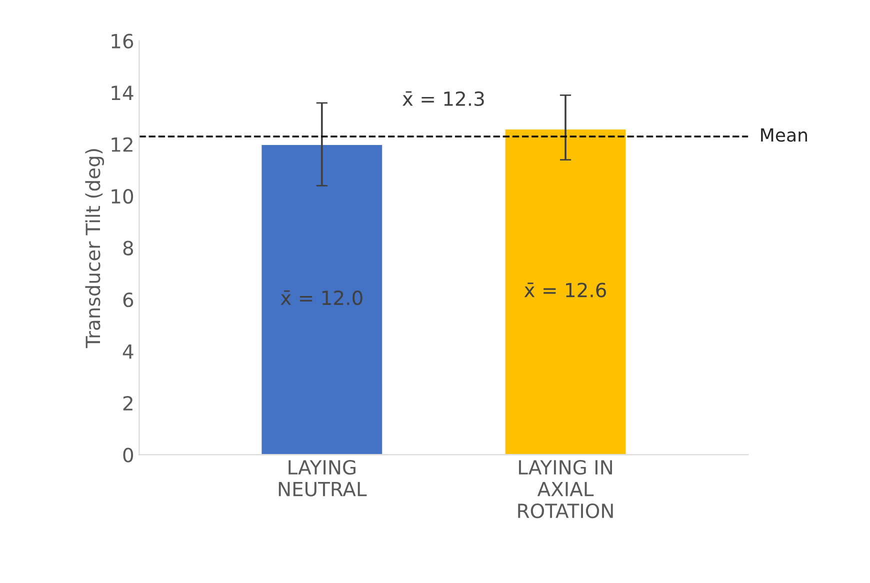 The width and height of the screenshot is (870, 583). What do you see at coordinates (123, 41) in the screenshot?
I see `y-tick-label: 16` at bounding box center [123, 41].